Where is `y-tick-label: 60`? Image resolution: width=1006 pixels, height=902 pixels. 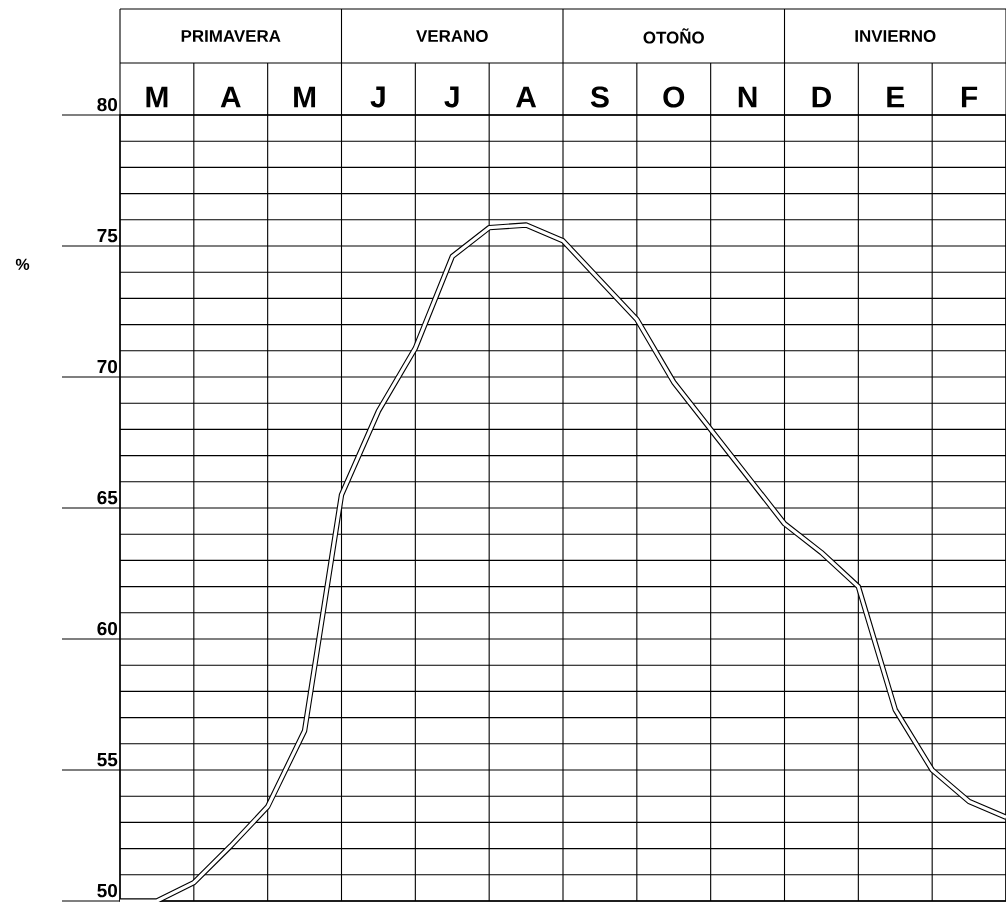
y-tick-label: 60 is located at coordinates (107, 628).